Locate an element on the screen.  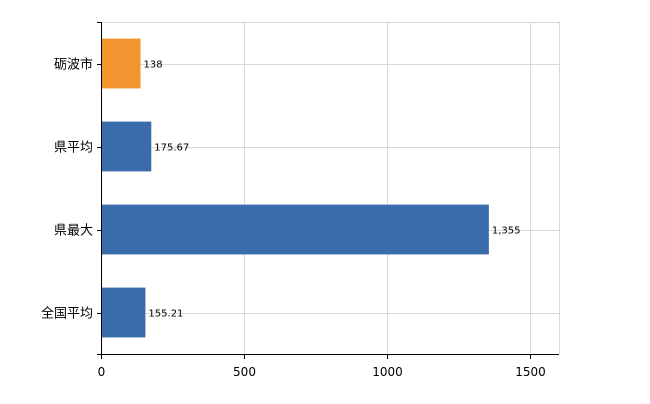
data-label: 138 is located at coordinates (153, 65).